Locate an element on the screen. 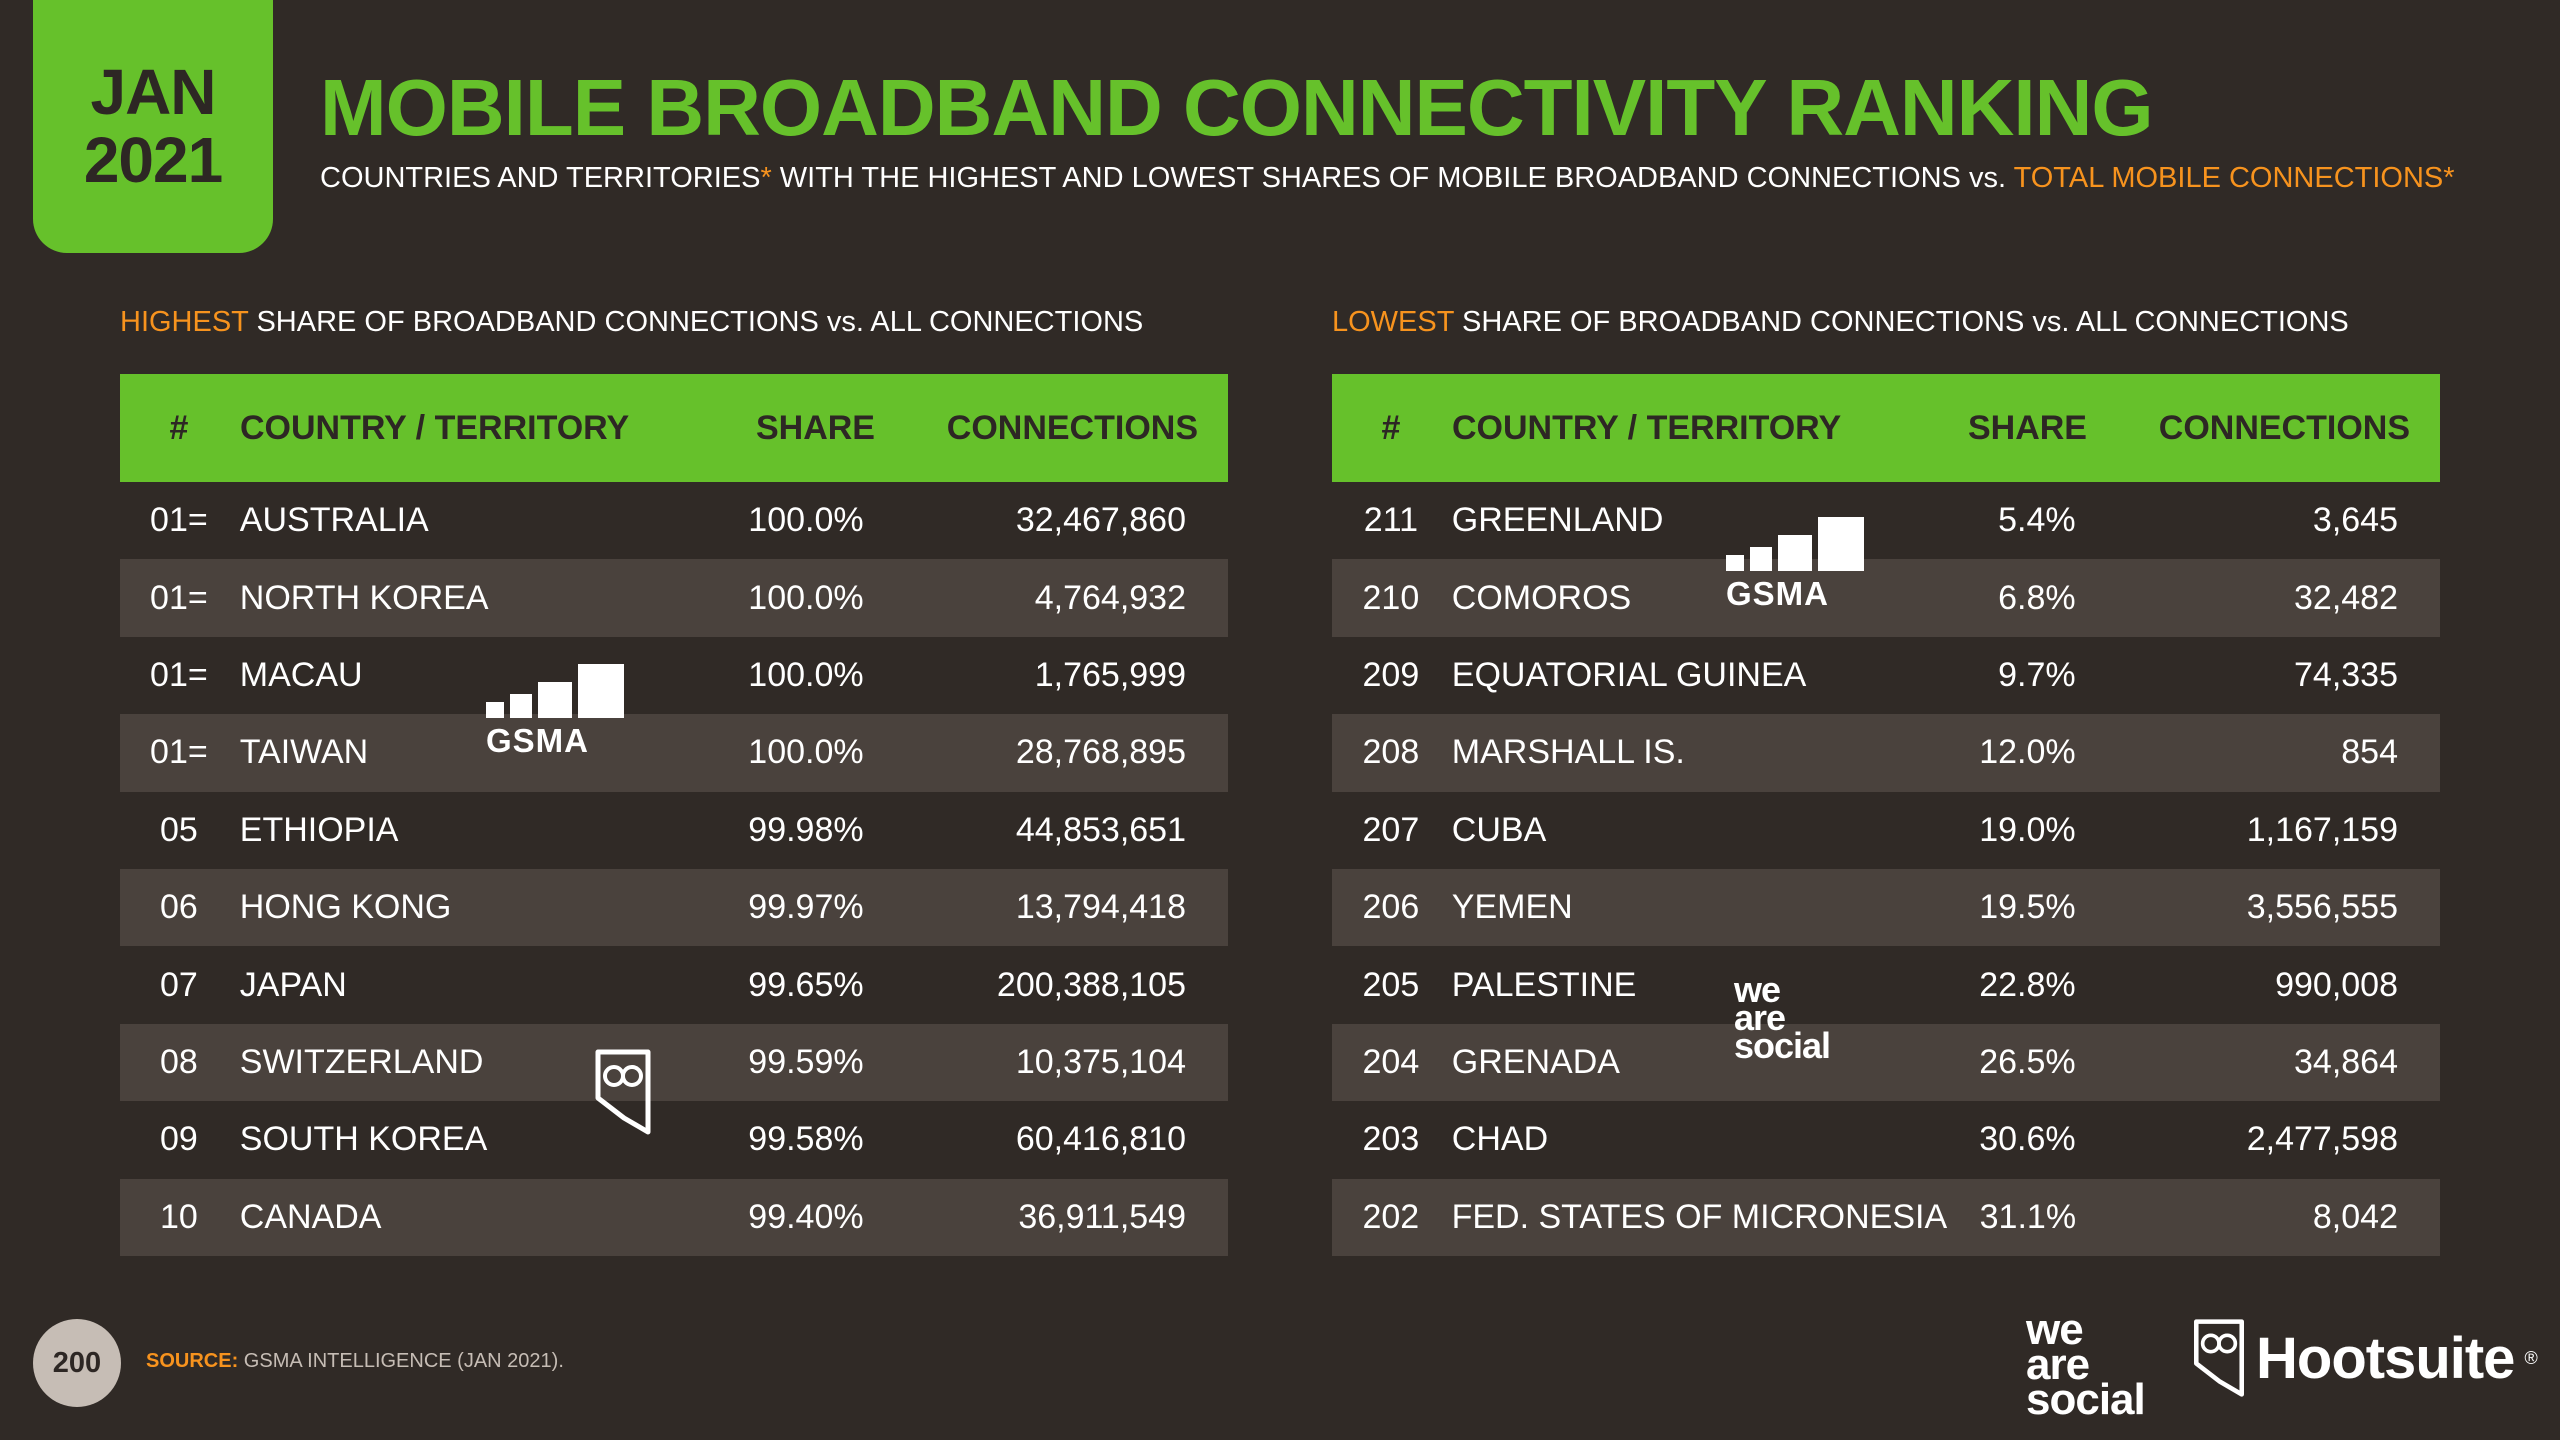 This screenshot has width=2560, height=1440. connections-cell: 200,388,105 is located at coordinates (1091, 984).